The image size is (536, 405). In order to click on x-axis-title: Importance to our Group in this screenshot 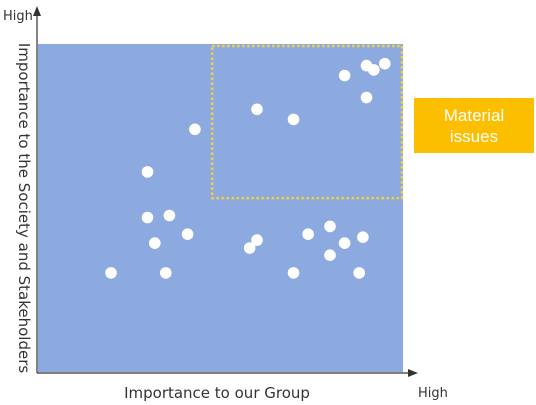, I will do `click(217, 393)`.